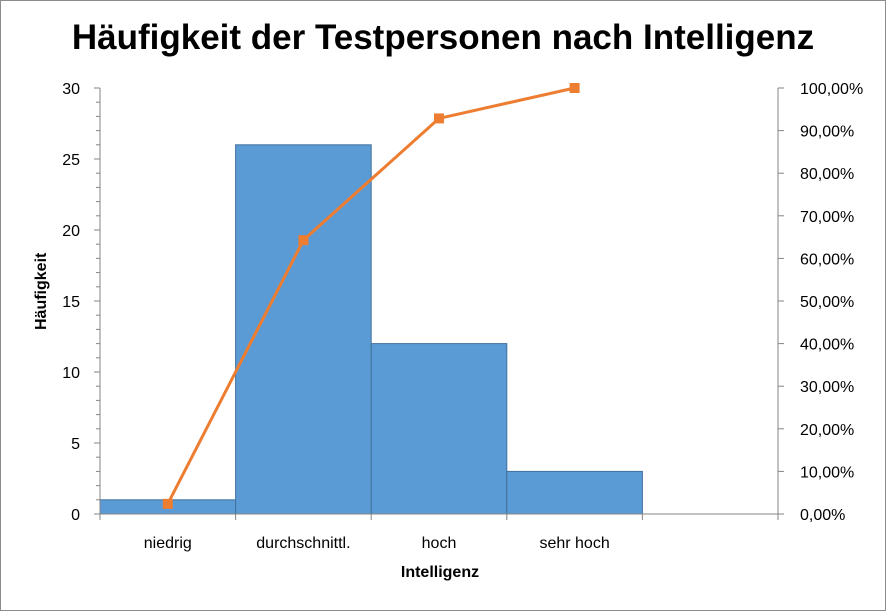  What do you see at coordinates (827, 174) in the screenshot?
I see `y2-tick-label: 80,00%` at bounding box center [827, 174].